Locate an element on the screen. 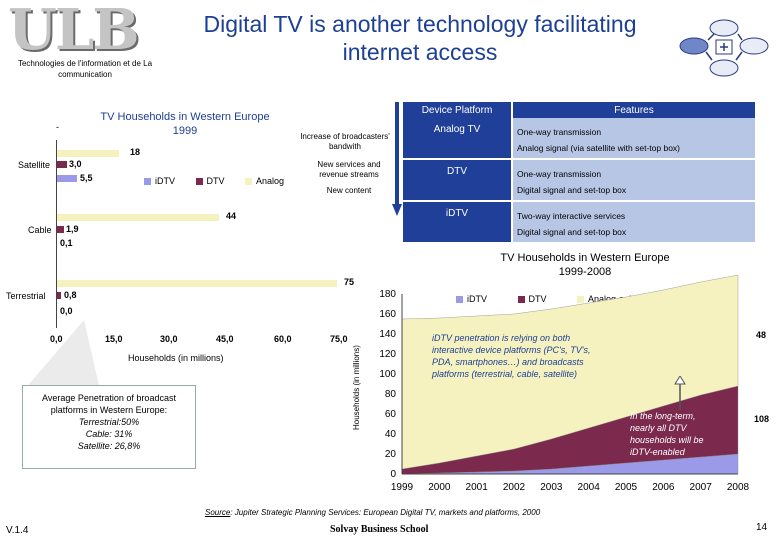 This screenshot has height=540, width=780. category-terrestrial: Terrestrial is located at coordinates (26, 296).